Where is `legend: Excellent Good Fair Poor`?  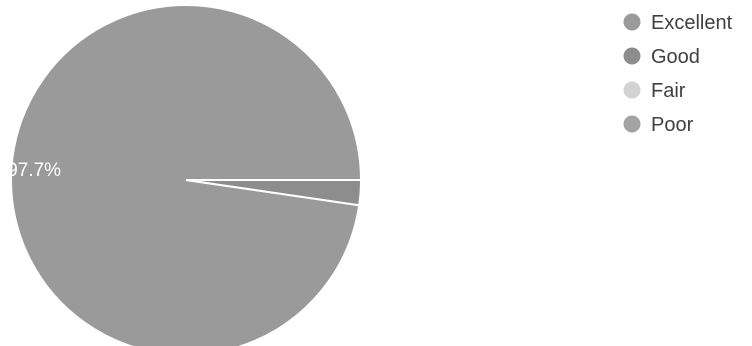
legend: Excellent Good Fair Poor is located at coordinates (678, 74).